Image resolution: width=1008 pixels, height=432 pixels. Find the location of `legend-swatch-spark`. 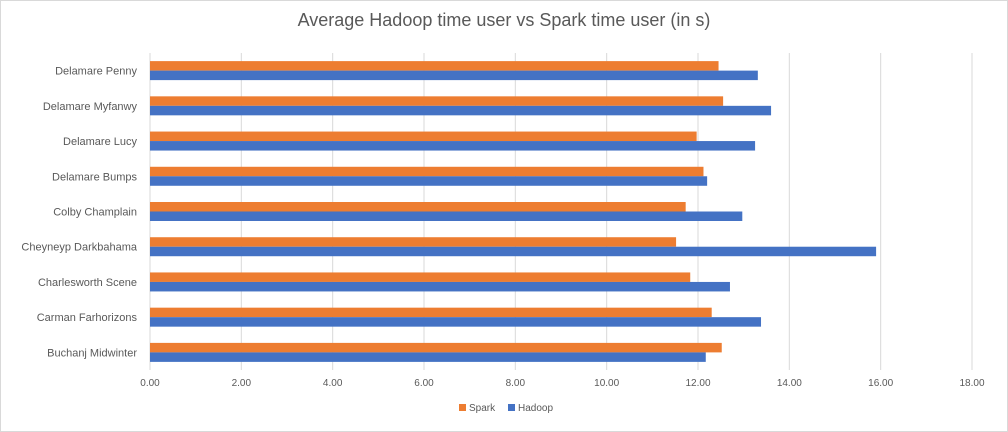

legend-swatch-spark is located at coordinates (462, 407).